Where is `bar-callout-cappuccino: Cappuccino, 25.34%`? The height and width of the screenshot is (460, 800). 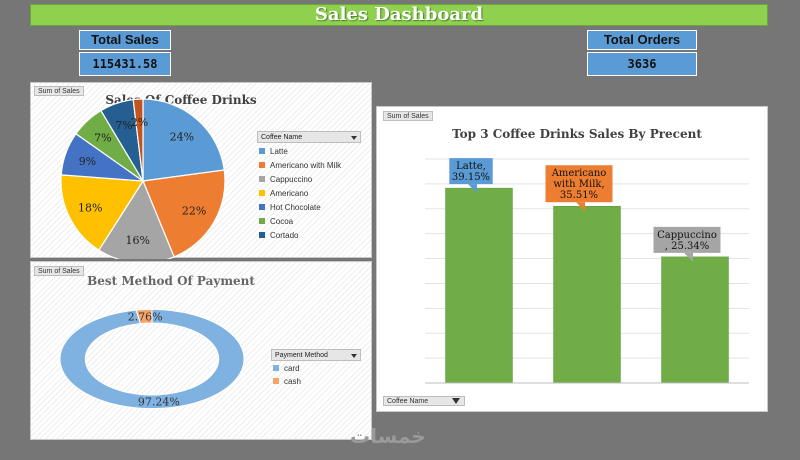
bar-callout-cappuccino: Cappuccino, 25.34% is located at coordinates (687, 244).